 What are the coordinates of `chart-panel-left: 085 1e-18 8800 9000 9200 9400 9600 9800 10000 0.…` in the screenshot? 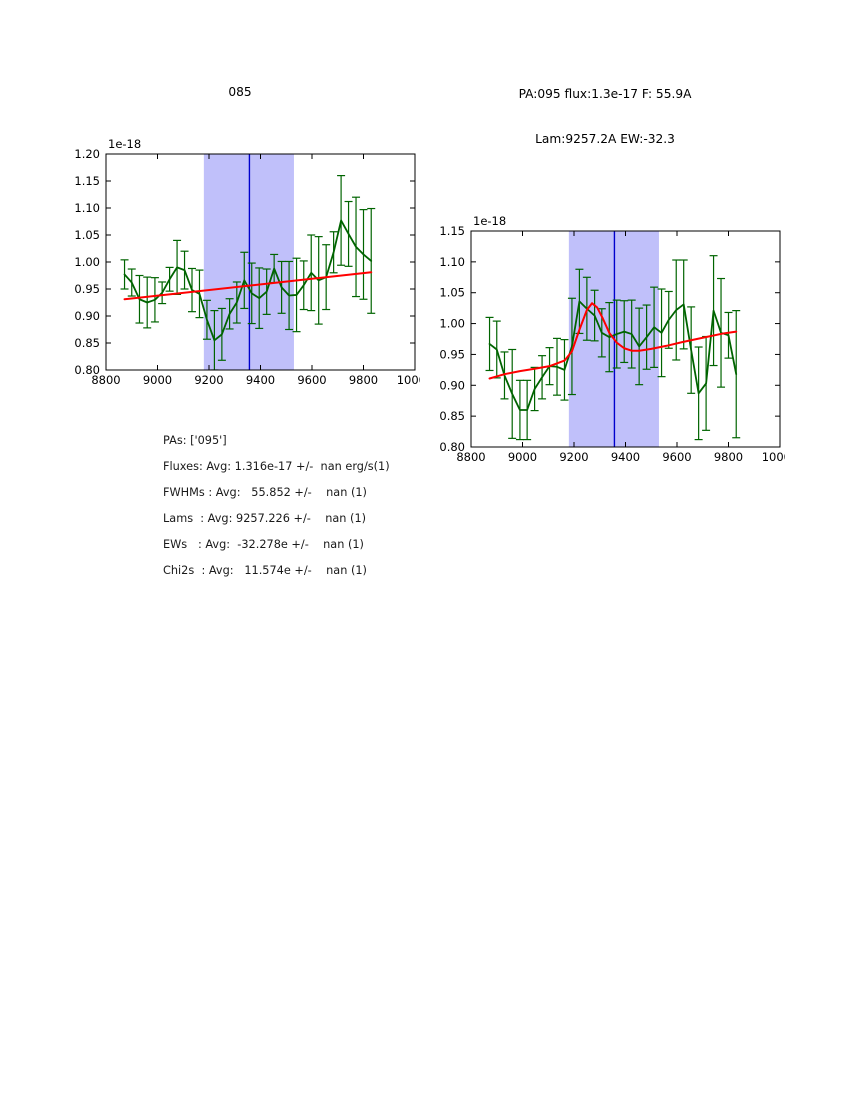 It's located at (240, 225).